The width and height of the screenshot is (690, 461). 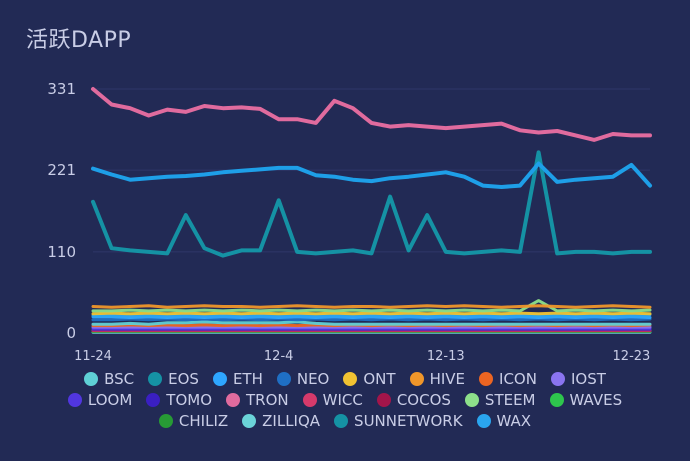 I want to click on legend-label: WAVES, so click(x=596, y=400).